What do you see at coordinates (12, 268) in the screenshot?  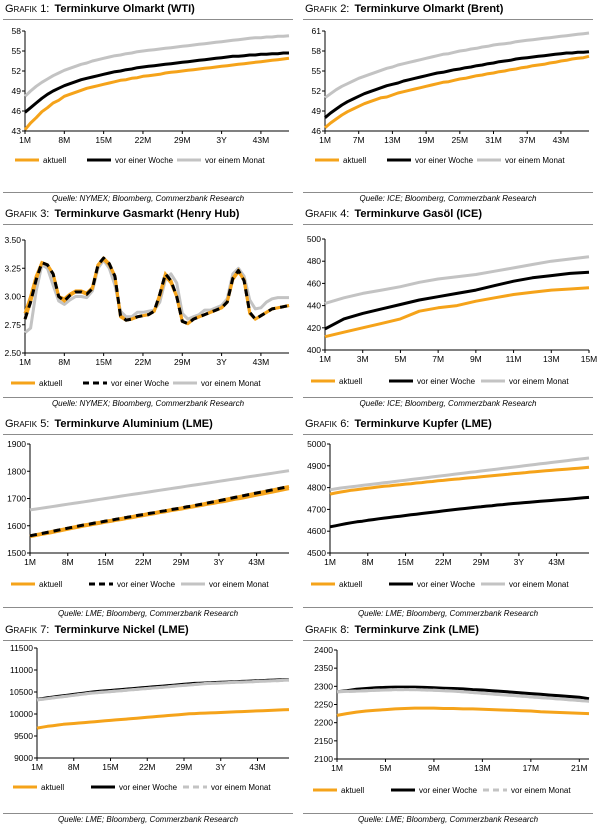 I see `y-tick-label: 3.25` at bounding box center [12, 268].